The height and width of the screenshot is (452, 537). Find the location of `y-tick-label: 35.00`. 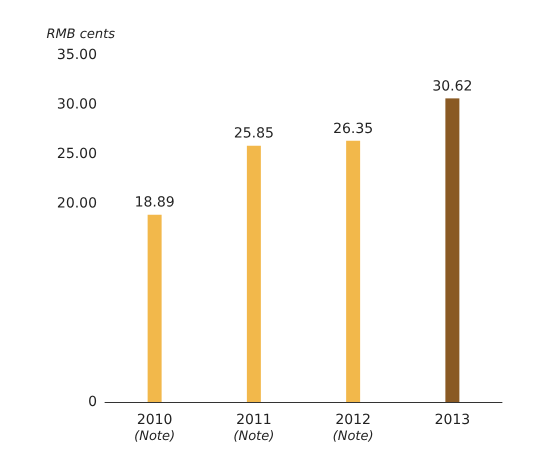

y-tick-label: 35.00 is located at coordinates (76, 55).